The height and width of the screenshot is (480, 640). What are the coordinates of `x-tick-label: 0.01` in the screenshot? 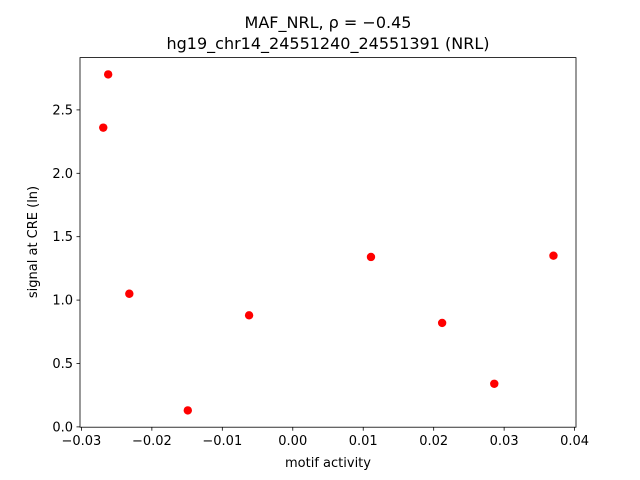 It's located at (363, 441).